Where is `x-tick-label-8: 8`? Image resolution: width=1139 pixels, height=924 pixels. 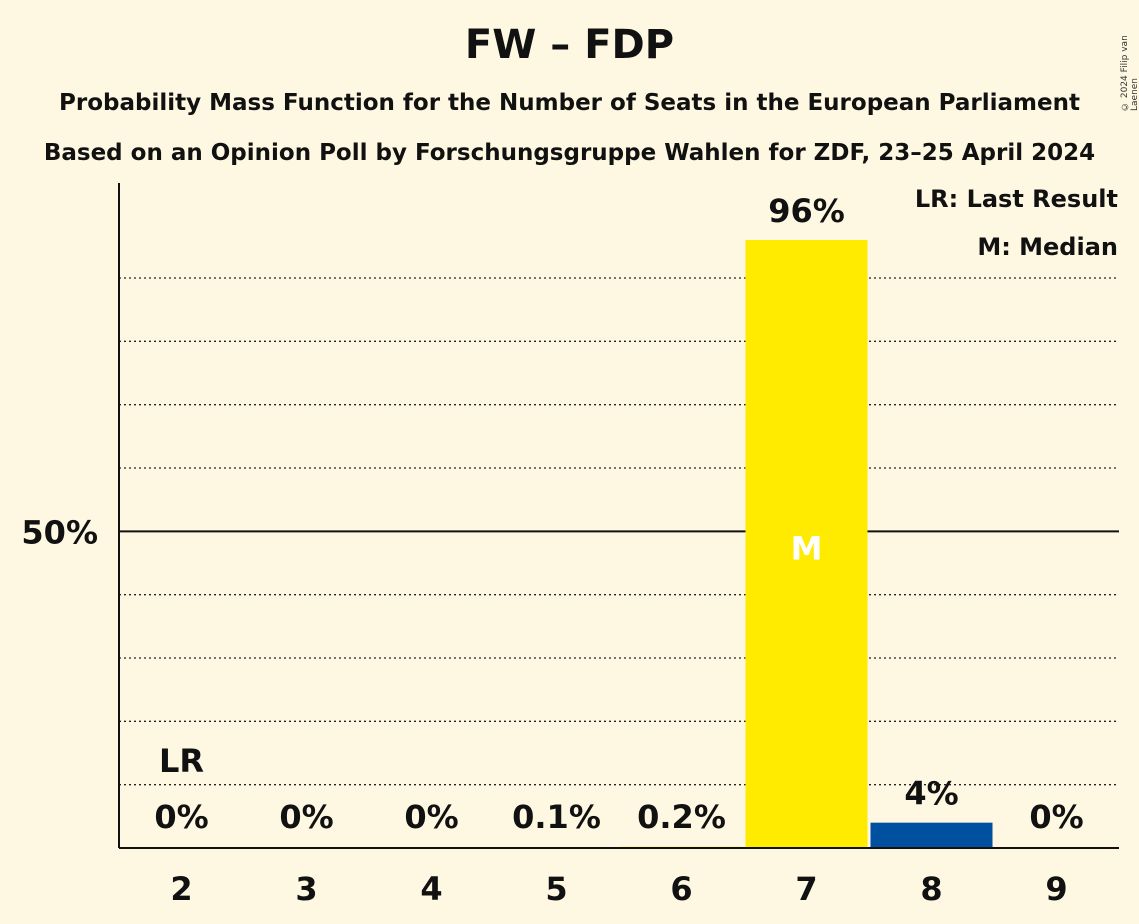
x-tick-label-8: 8 is located at coordinates (931, 889).